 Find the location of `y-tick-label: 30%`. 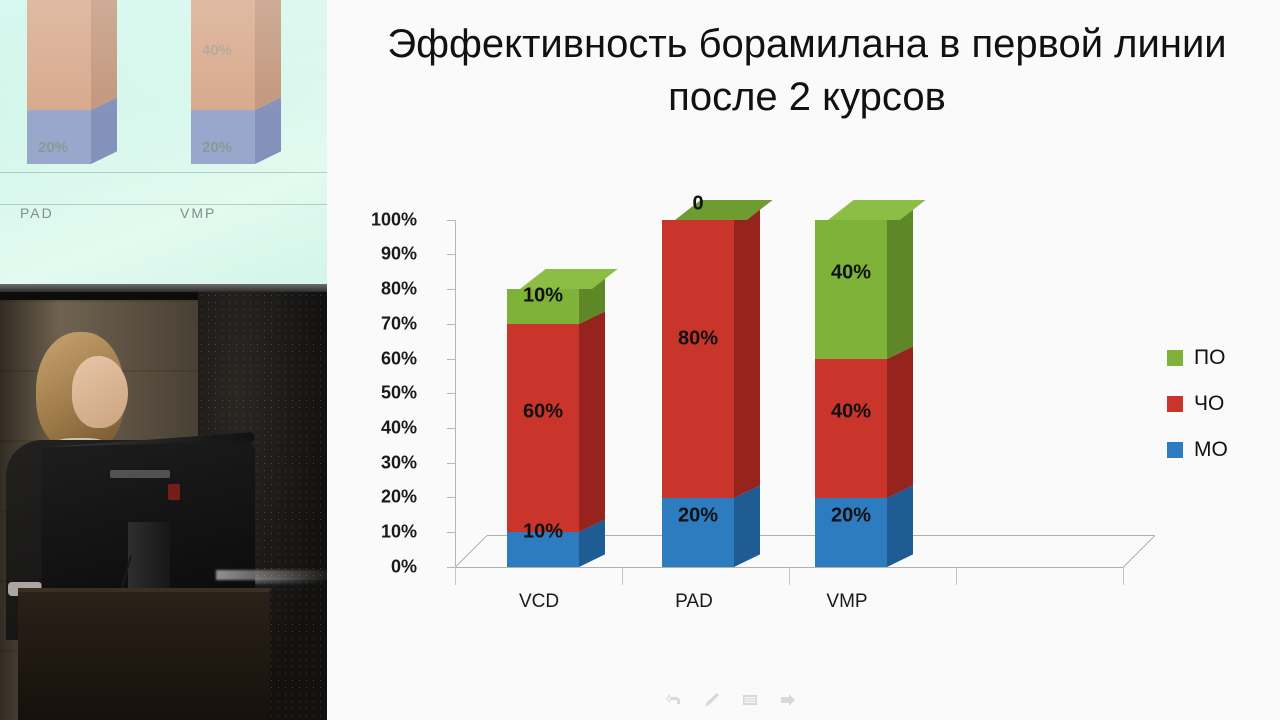

y-tick-label: 30% is located at coordinates (398, 462).